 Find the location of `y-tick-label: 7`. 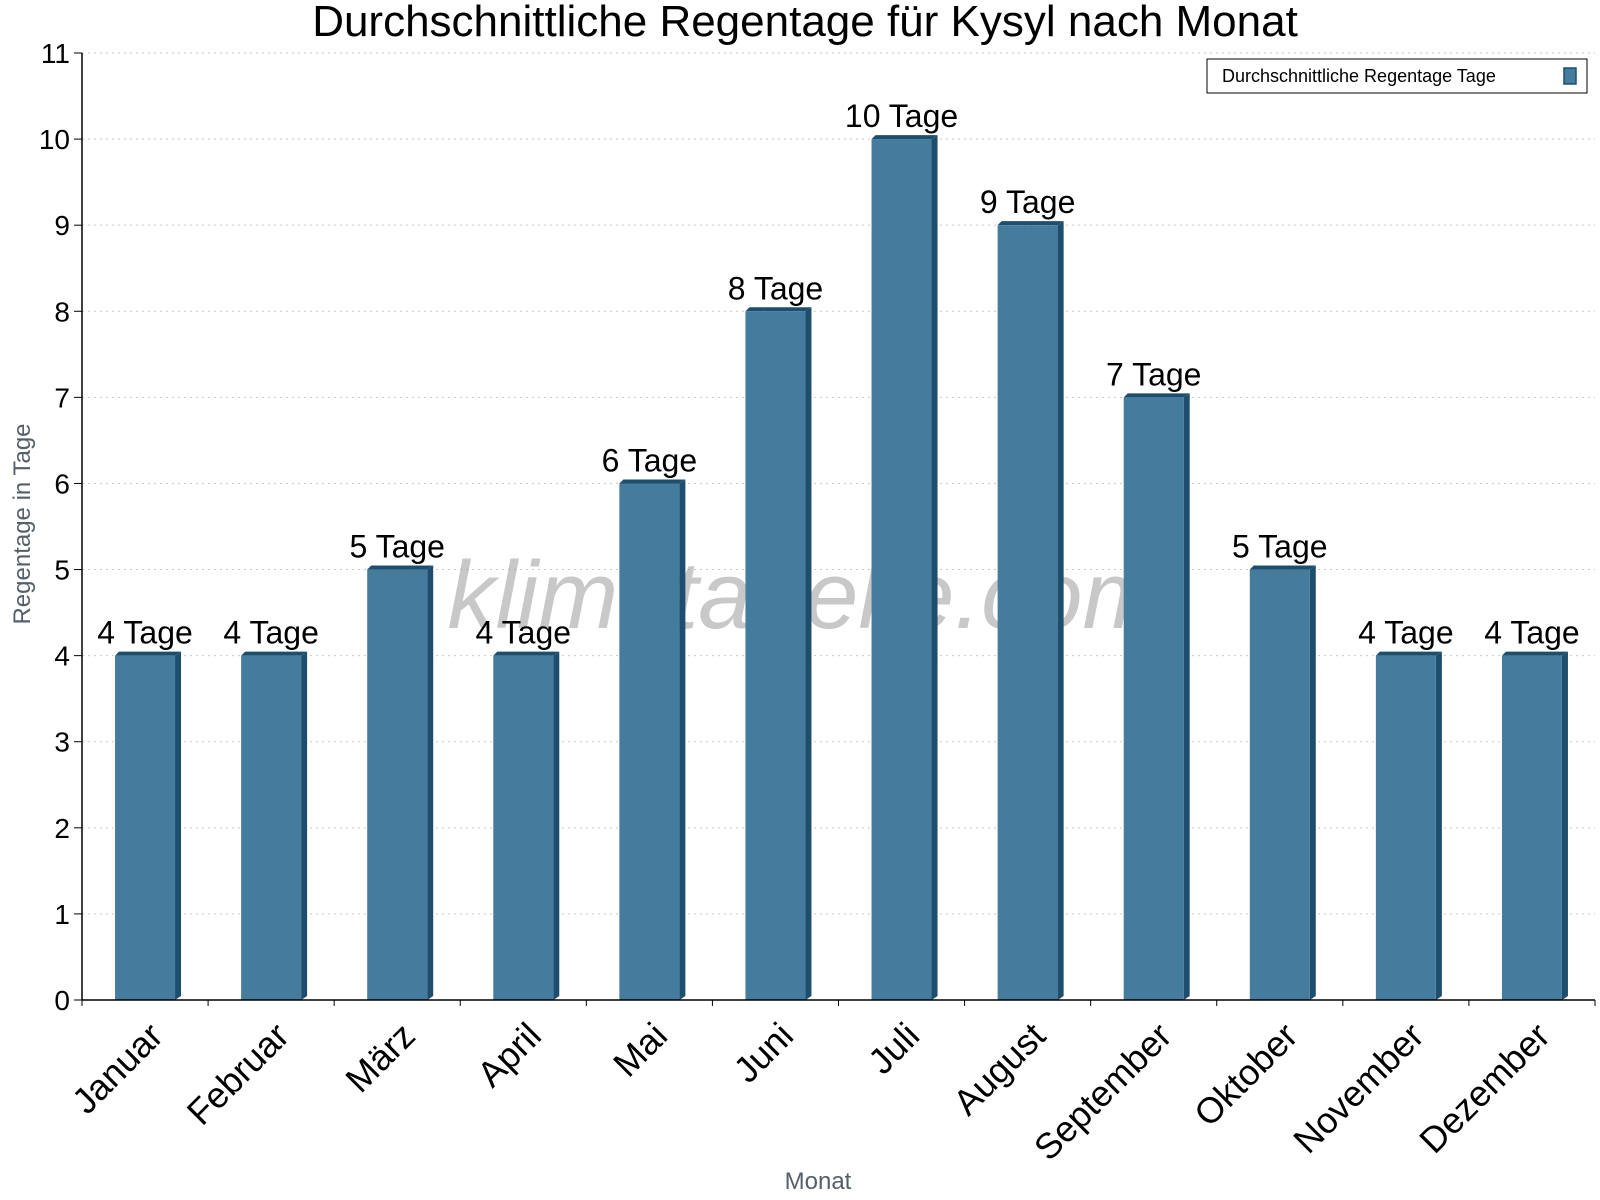

y-tick-label: 7 is located at coordinates (62, 397).